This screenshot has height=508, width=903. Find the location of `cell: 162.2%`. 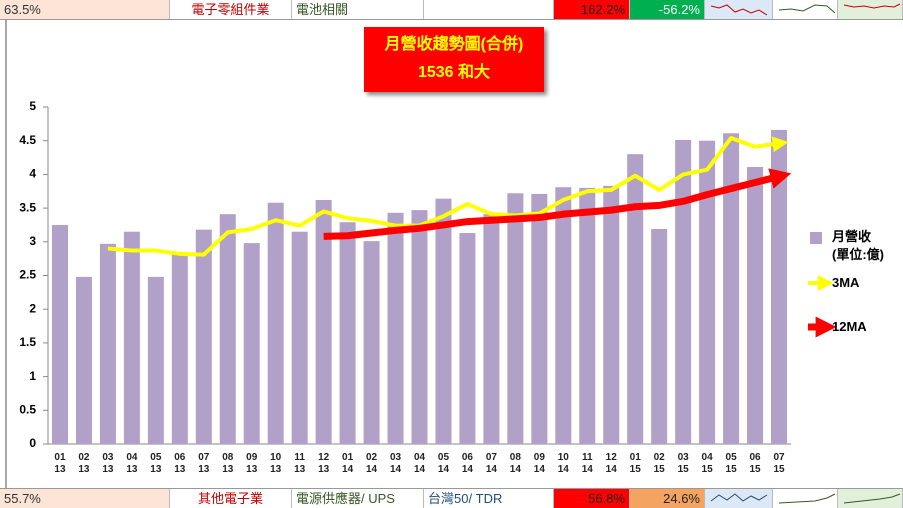

cell: 162.2% is located at coordinates (592, 9).